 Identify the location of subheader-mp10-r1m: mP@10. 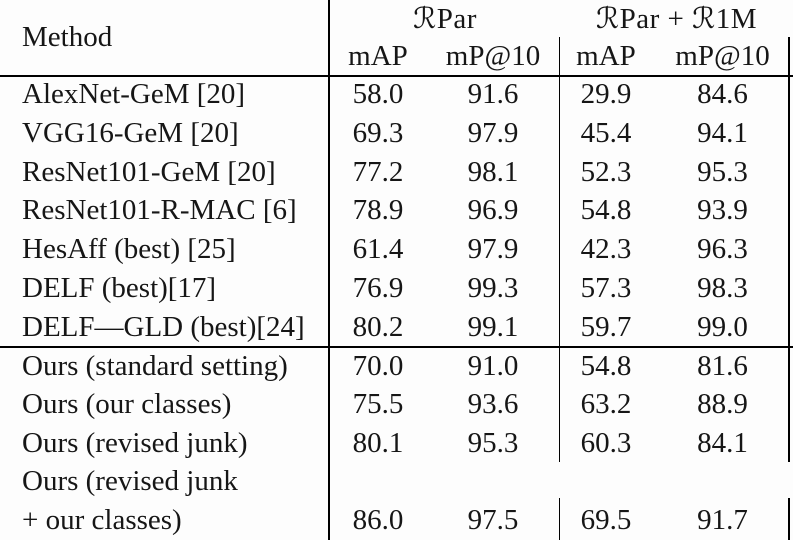
(722, 56).